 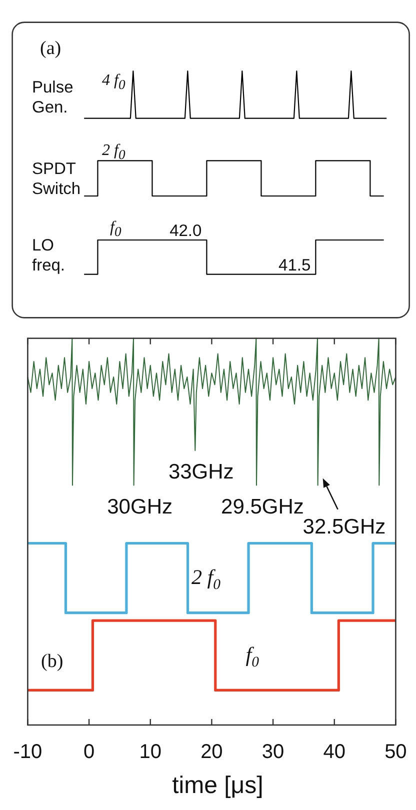 What do you see at coordinates (273, 752) in the screenshot?
I see `x-tick-label: 30` at bounding box center [273, 752].